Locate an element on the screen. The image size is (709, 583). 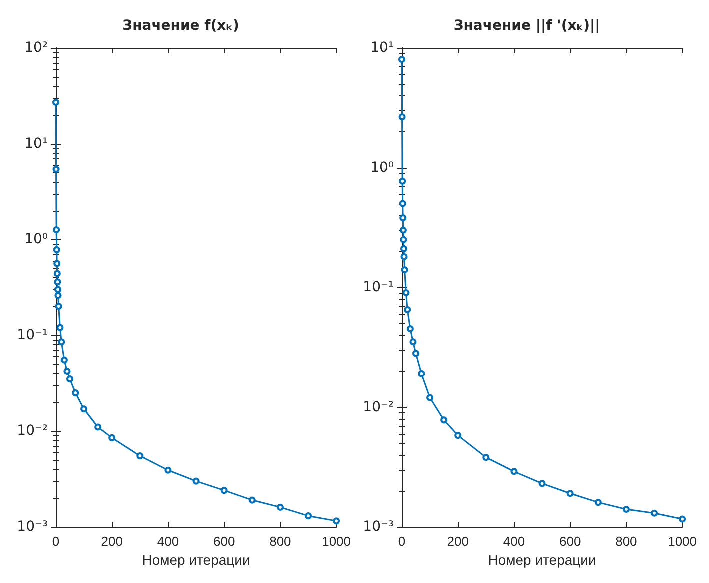
y-tick-label: 10² is located at coordinates (36, 48).